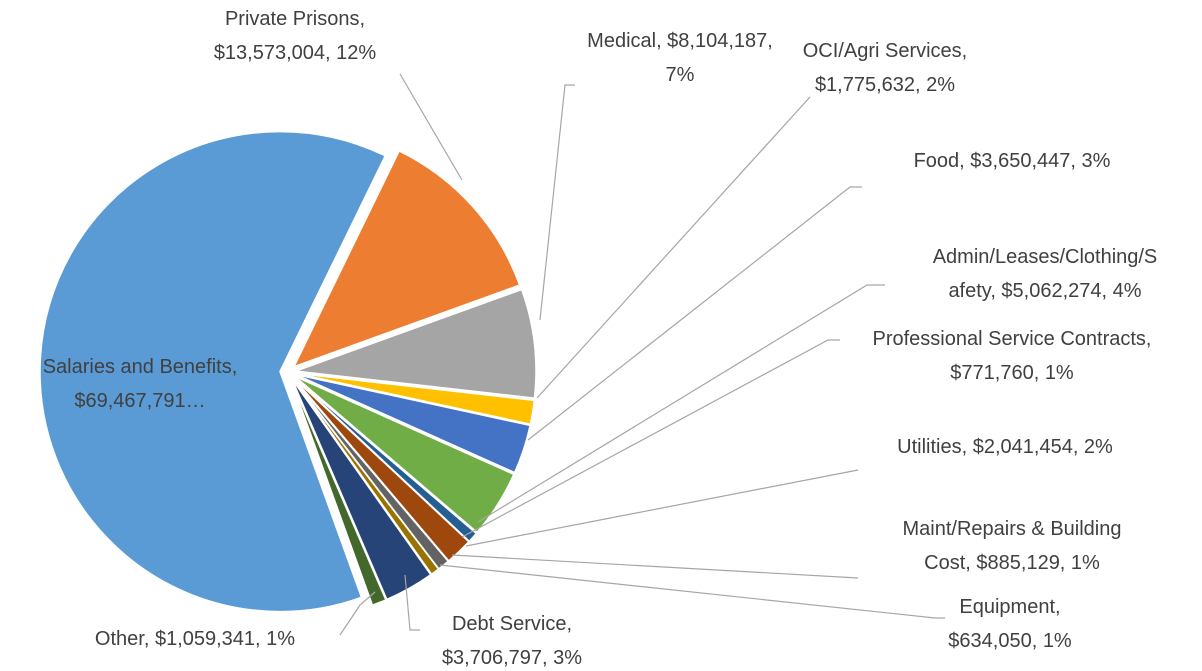 The image size is (1202, 671). What do you see at coordinates (295, 53) in the screenshot?
I see `label-line: $13,573,004, 12%` at bounding box center [295, 53].